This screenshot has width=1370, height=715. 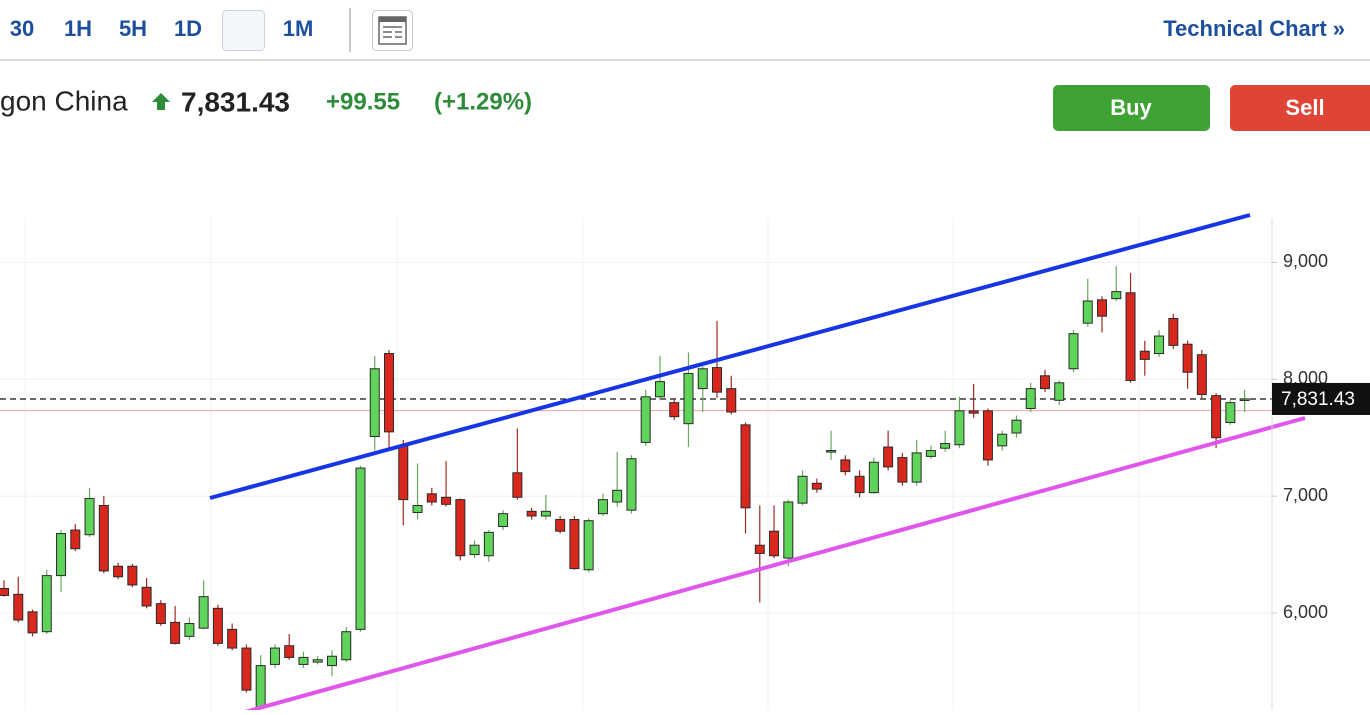 What do you see at coordinates (298, 28) in the screenshot?
I see `interval-button: 1M` at bounding box center [298, 28].